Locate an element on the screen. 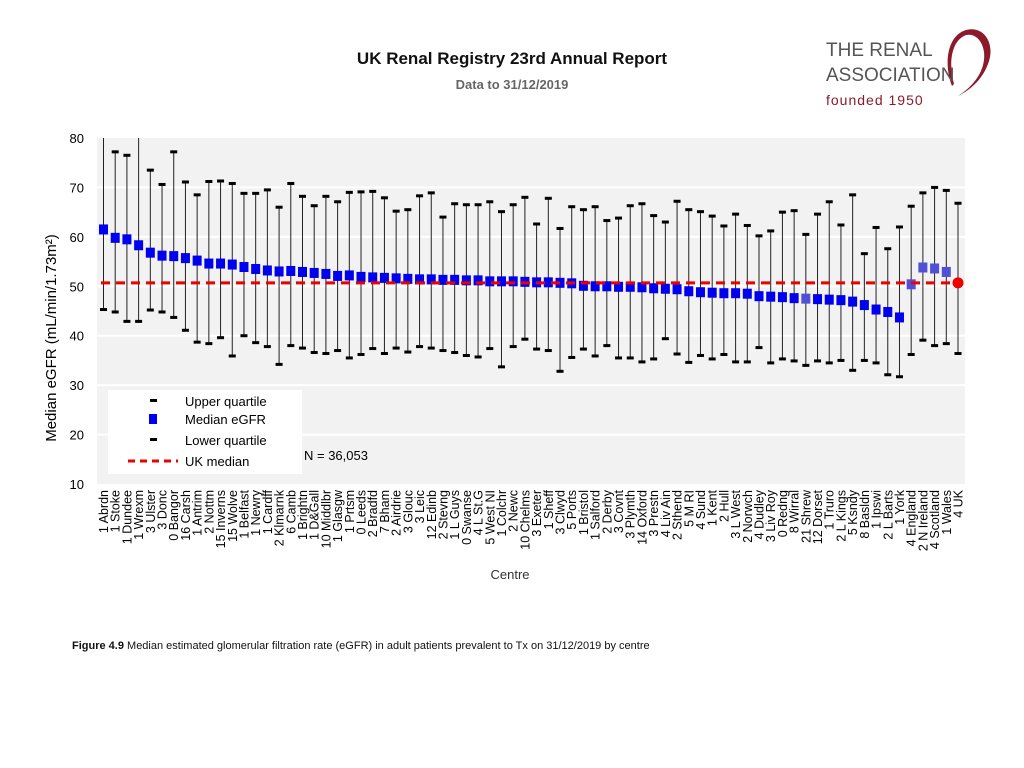  x-tick-label: 0 Redng is located at coordinates (783, 513).